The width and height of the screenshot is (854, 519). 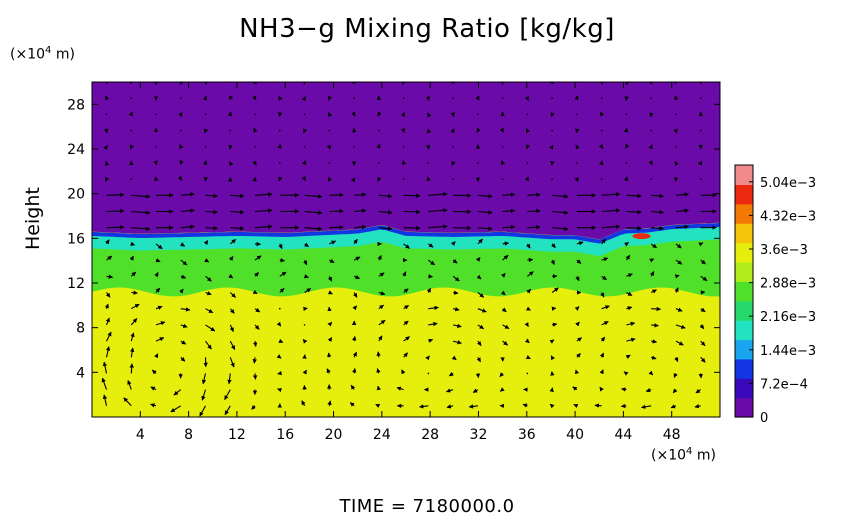 I want to click on colorbar-tick-label: 2.16e−3, so click(x=788, y=317).